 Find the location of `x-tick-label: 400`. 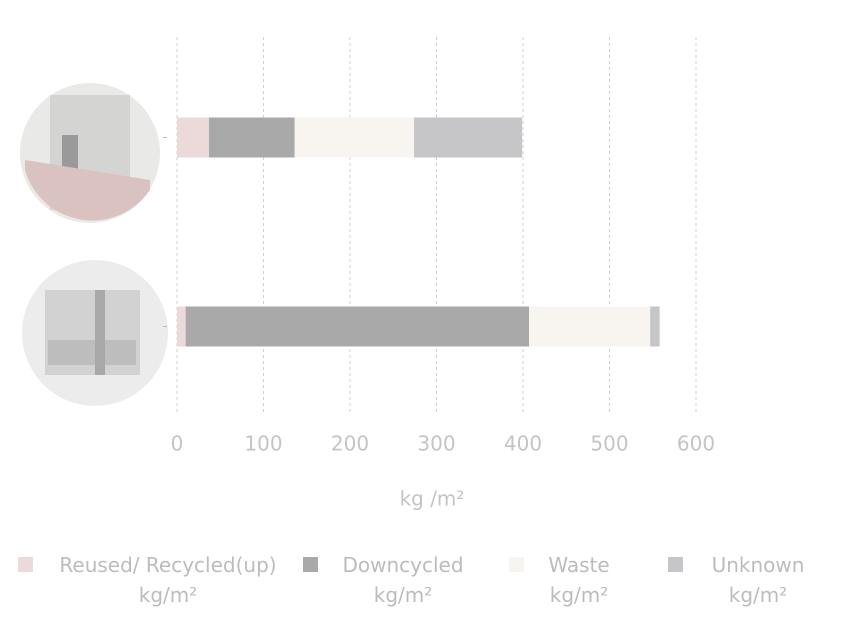

x-tick-label: 400 is located at coordinates (523, 444).